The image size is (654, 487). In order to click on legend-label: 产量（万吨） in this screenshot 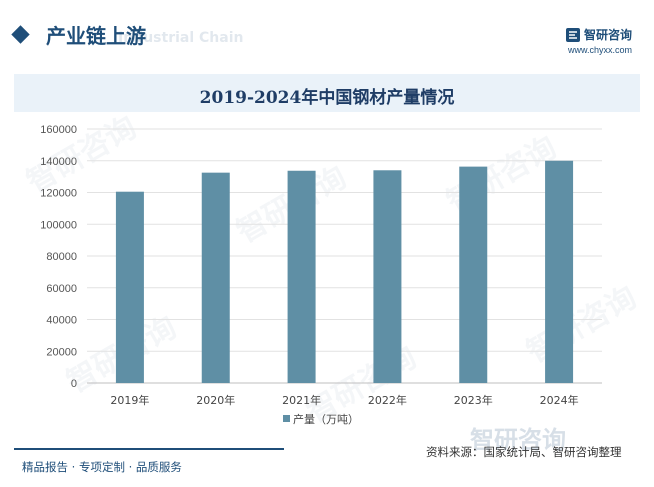, I will do `click(326, 419)`.